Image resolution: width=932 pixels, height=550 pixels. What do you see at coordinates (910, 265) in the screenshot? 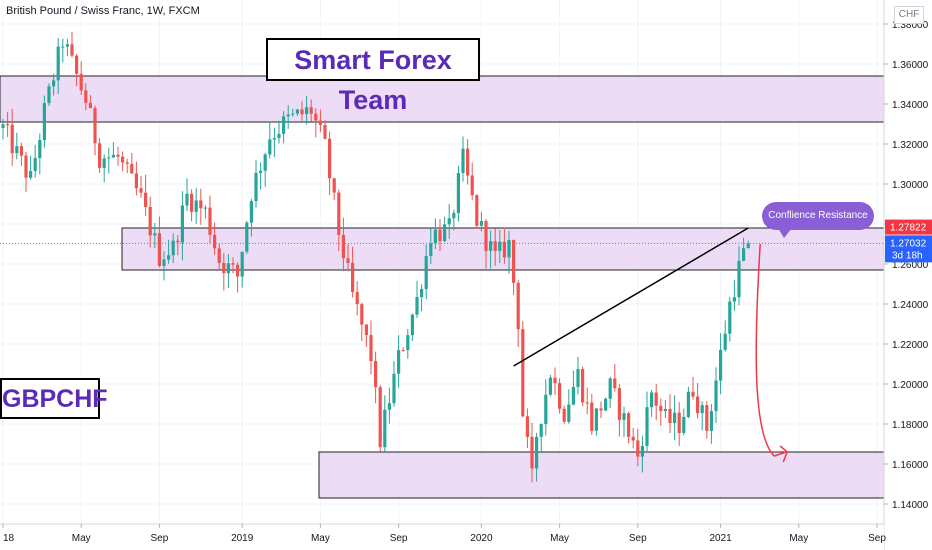
I see `y-tick-label: 1.26000` at bounding box center [910, 265].